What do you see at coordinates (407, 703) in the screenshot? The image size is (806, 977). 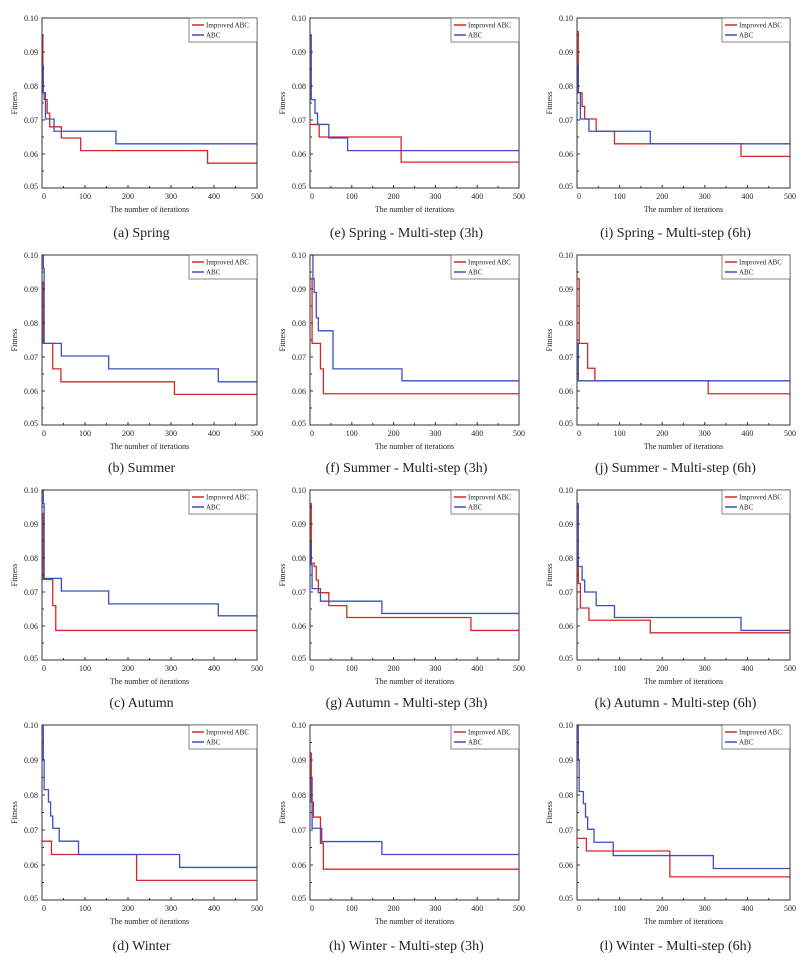 I see `panel-caption: (g) Autumn - Multi-step (3h)` at bounding box center [407, 703].